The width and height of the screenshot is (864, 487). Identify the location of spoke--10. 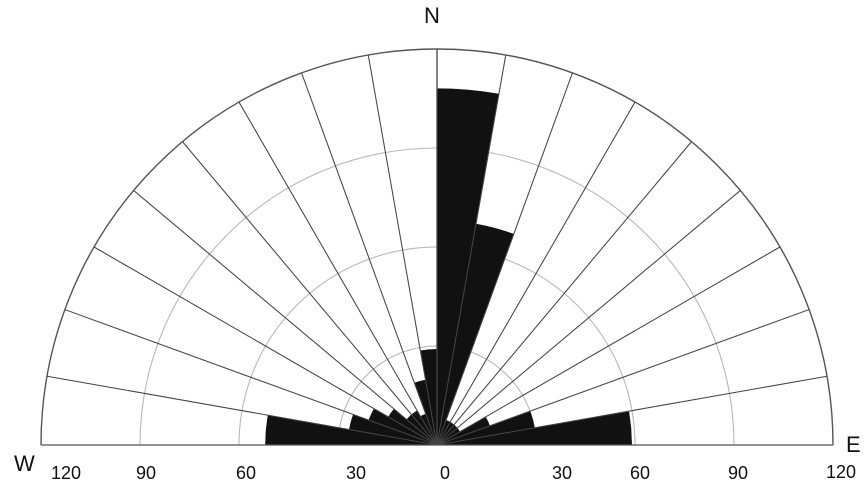
(402, 250).